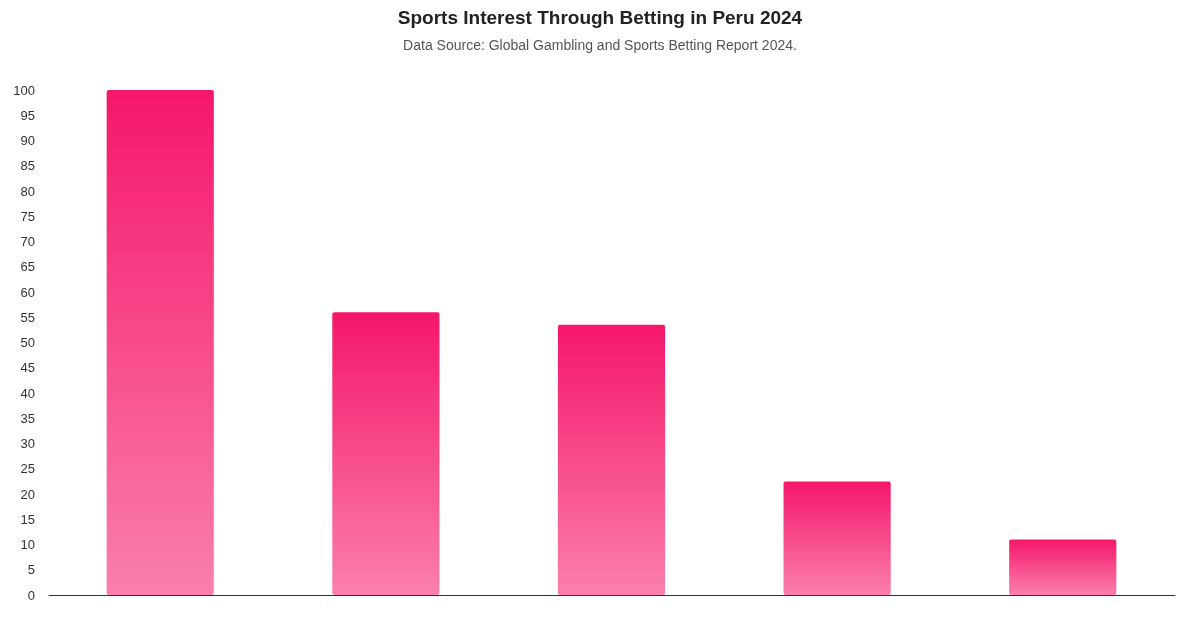 This screenshot has width=1200, height=628. Describe the element at coordinates (600, 45) in the screenshot. I see `chart-subtitle: Data Source: Global Gambling and Sports Betting Report 2024.` at that location.